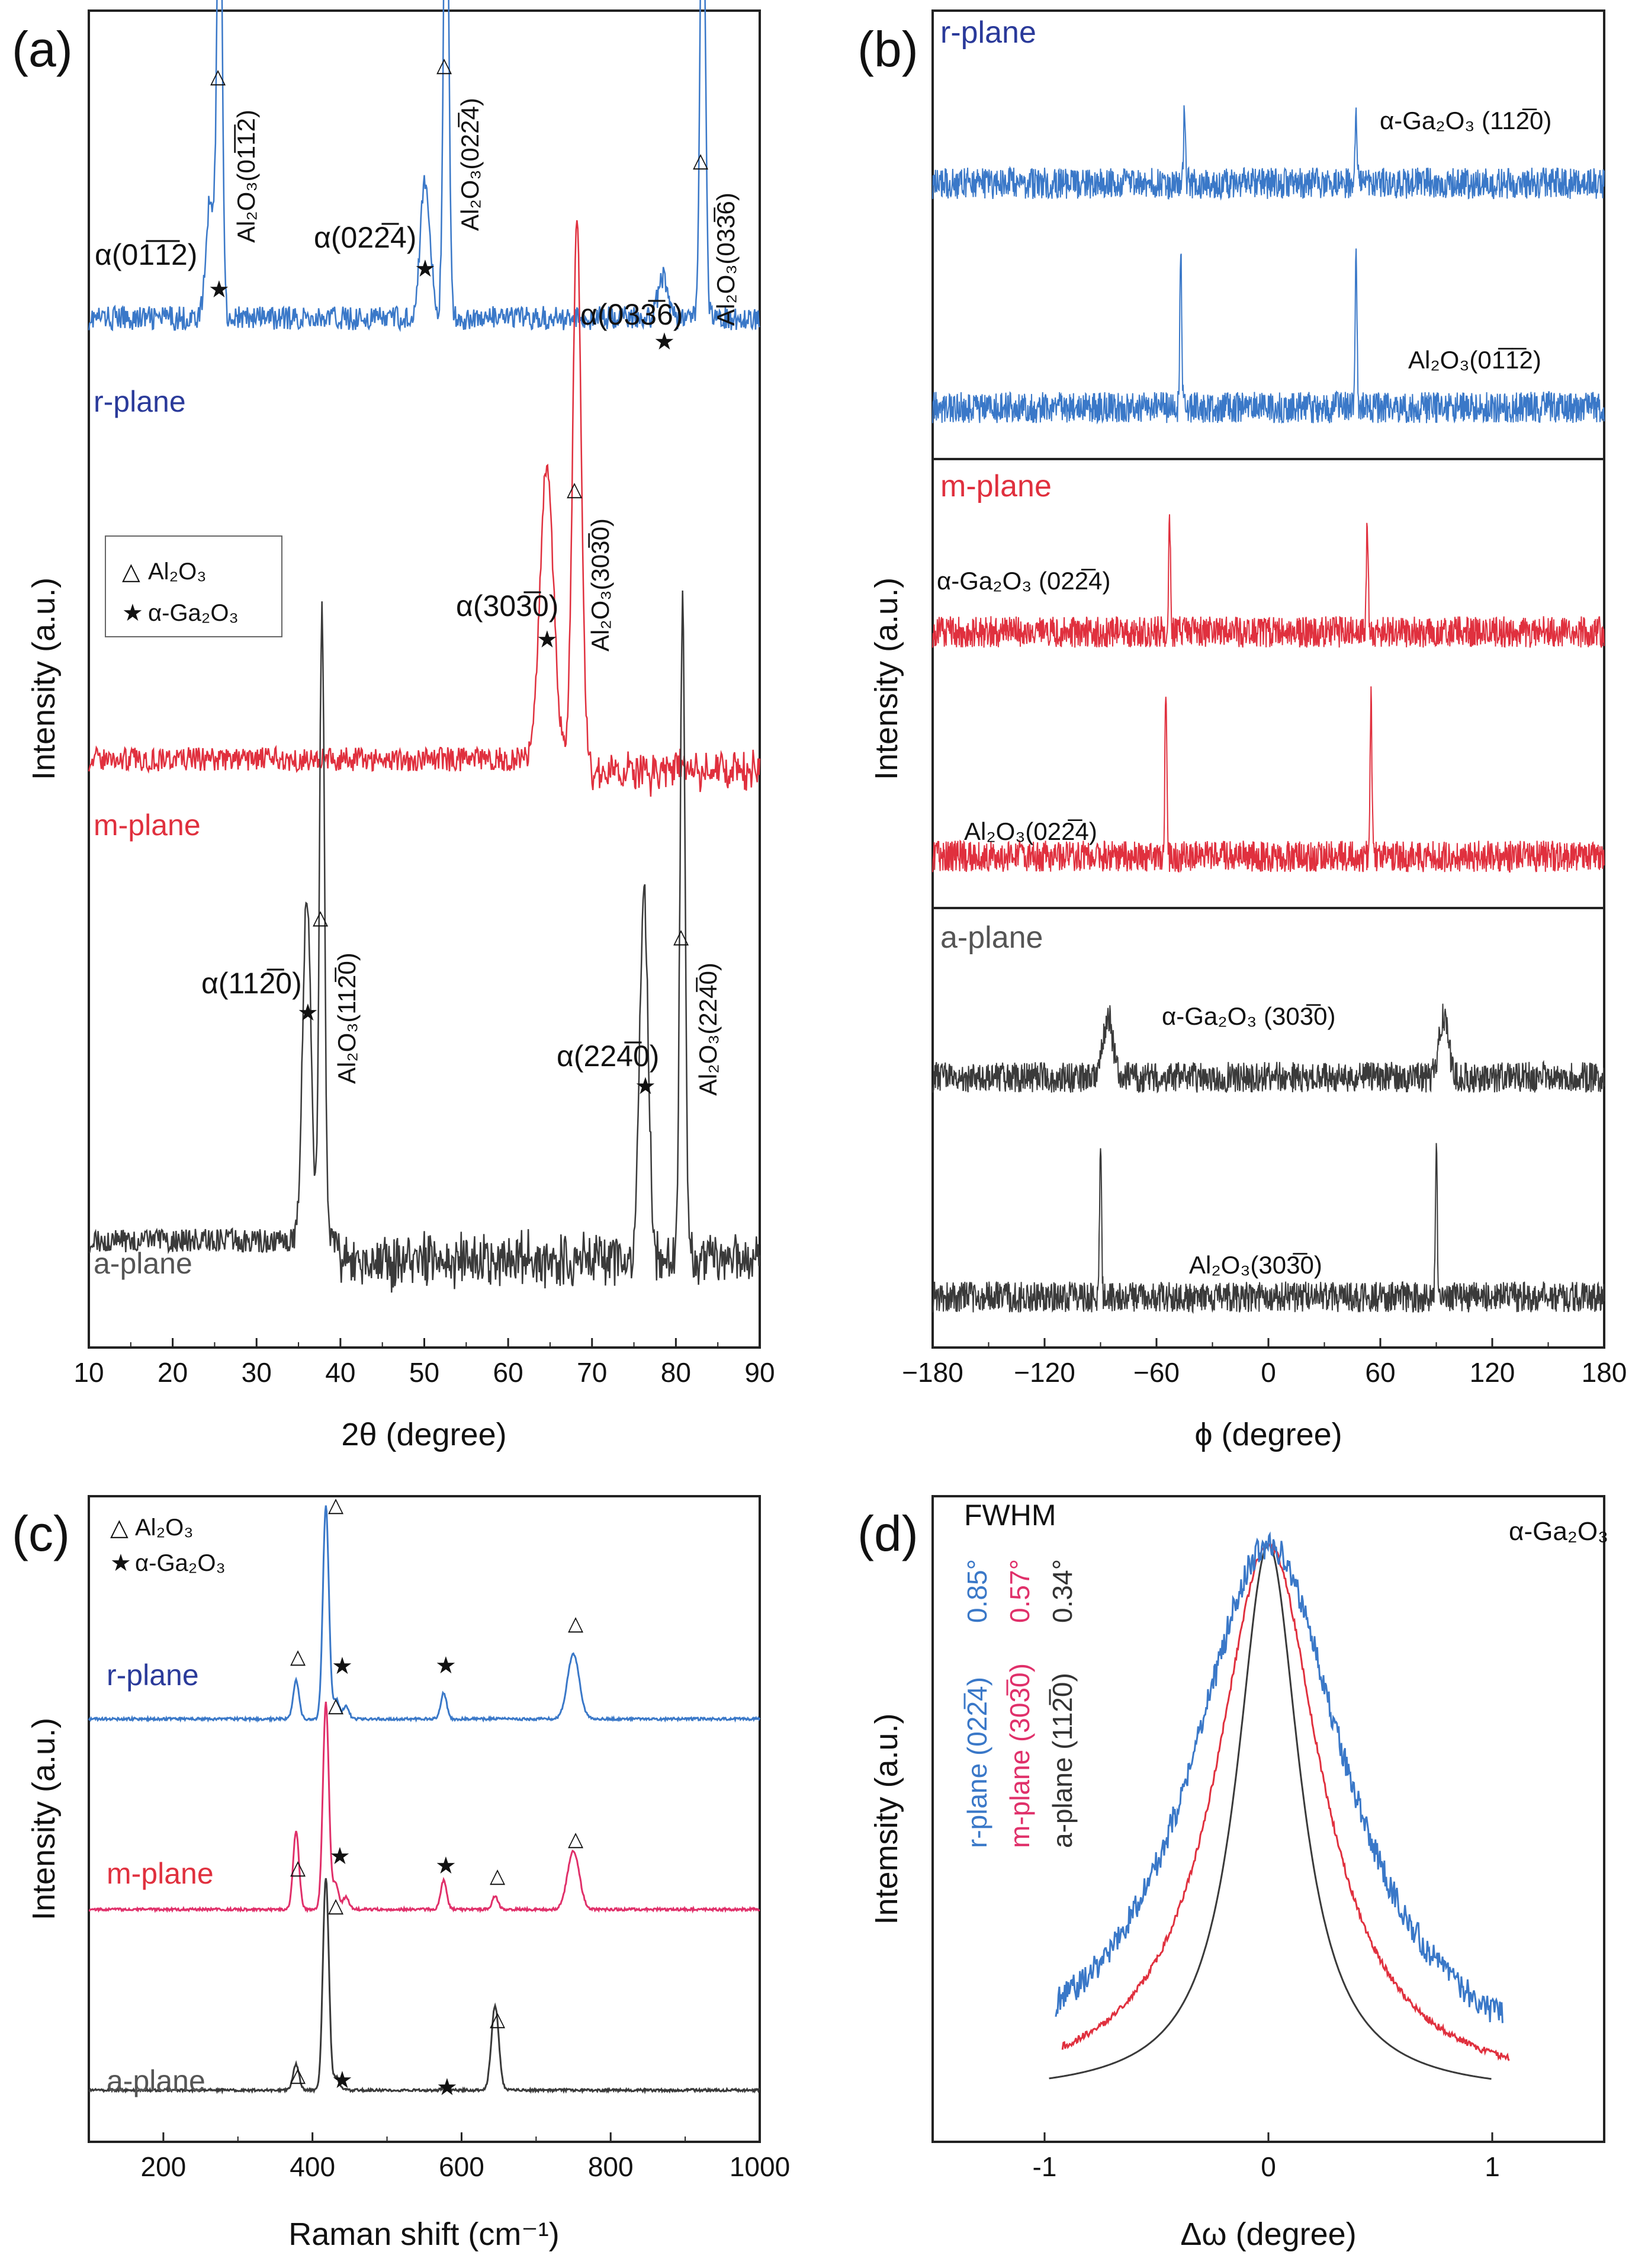 This screenshot has height=2268, width=1632. What do you see at coordinates (312, 2166) in the screenshot?
I see `x-tick-label: 400` at bounding box center [312, 2166].